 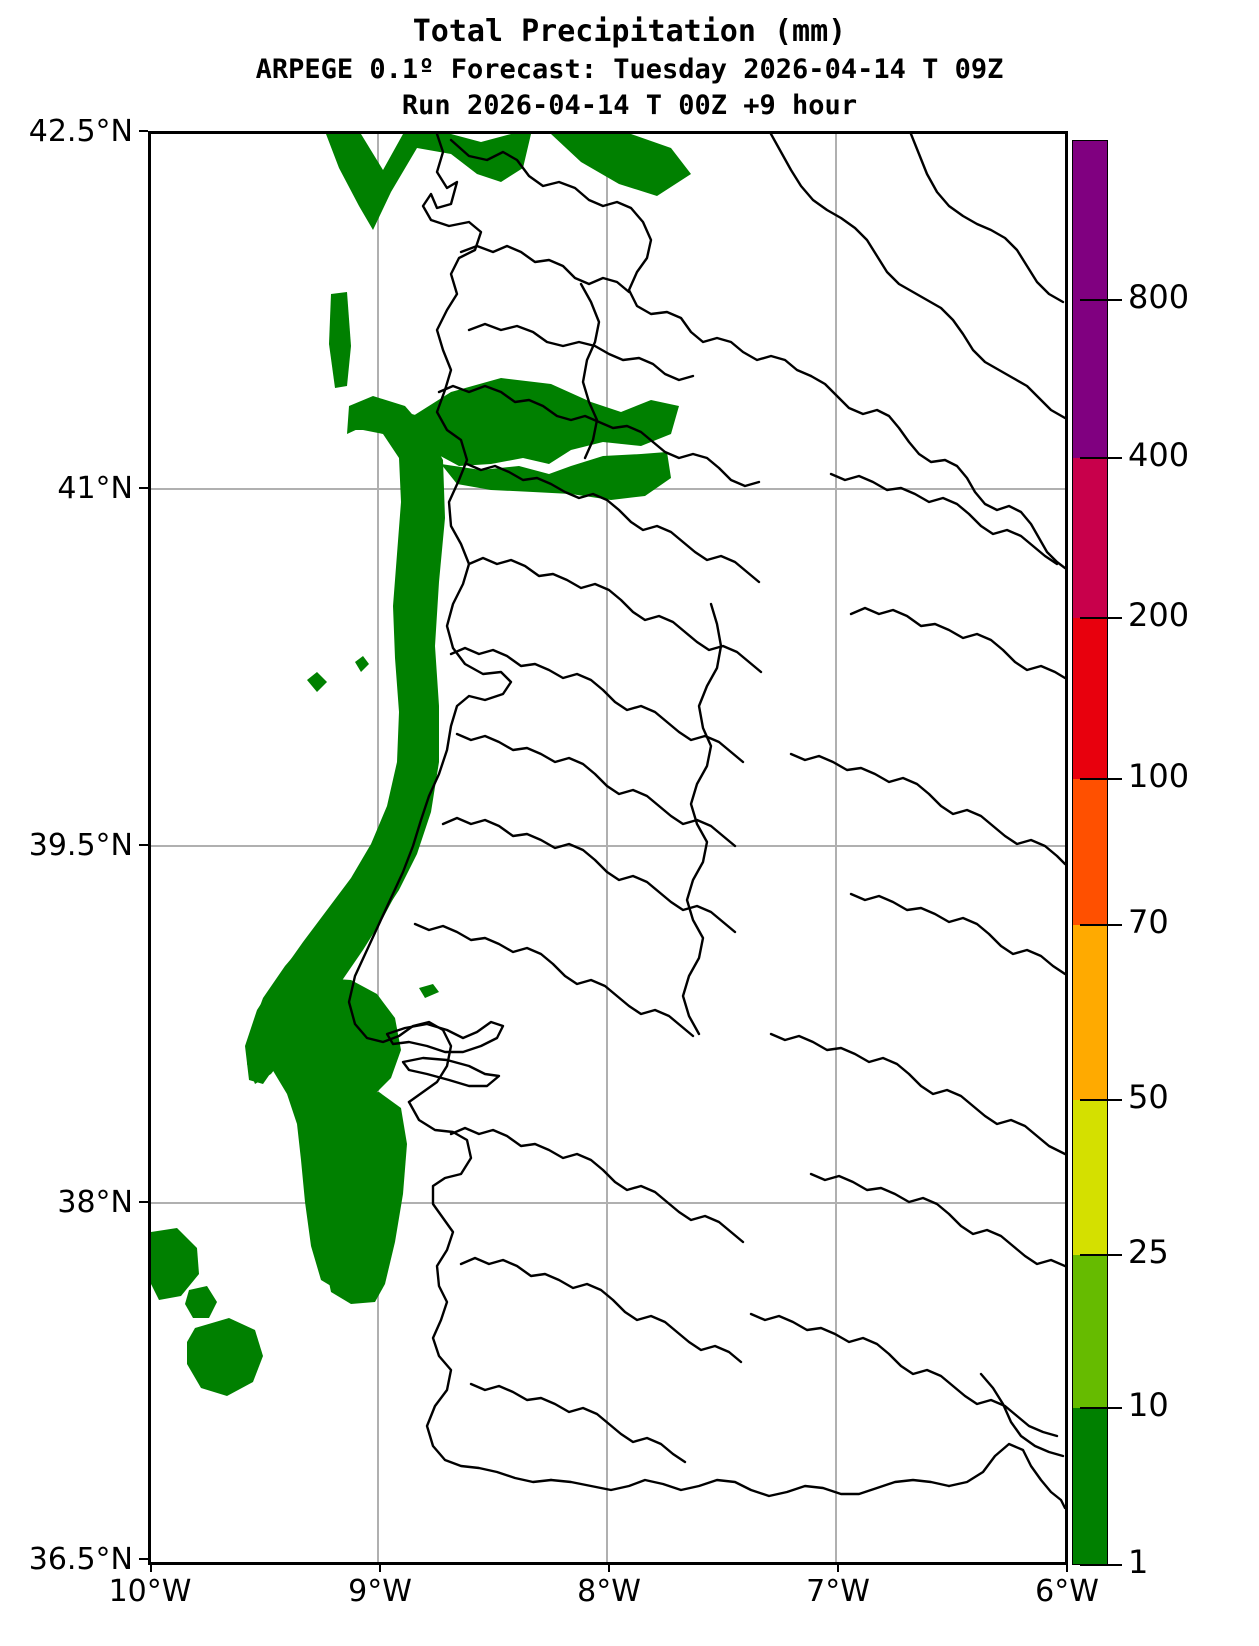 What do you see at coordinates (380, 1591) in the screenshot?
I see `x-tick-label: 9°W` at bounding box center [380, 1591].